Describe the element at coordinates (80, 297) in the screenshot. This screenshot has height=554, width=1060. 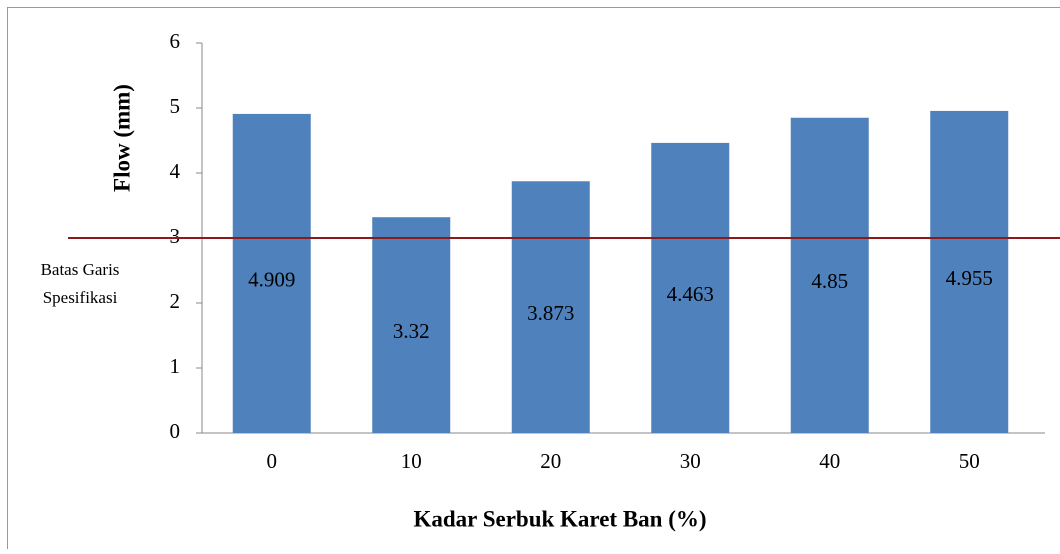
I see `reference-label: Spesifikasi` at that location.